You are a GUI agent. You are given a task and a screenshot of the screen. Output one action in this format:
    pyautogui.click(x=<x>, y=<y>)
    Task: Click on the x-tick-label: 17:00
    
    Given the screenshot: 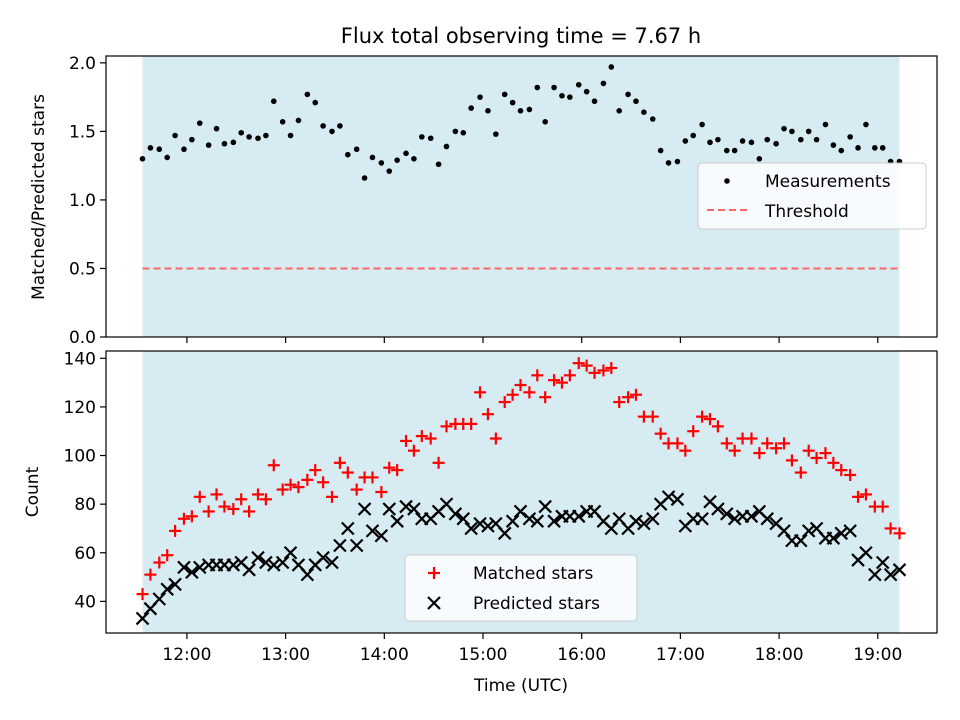 What is the action you would take?
    pyautogui.click(x=680, y=655)
    